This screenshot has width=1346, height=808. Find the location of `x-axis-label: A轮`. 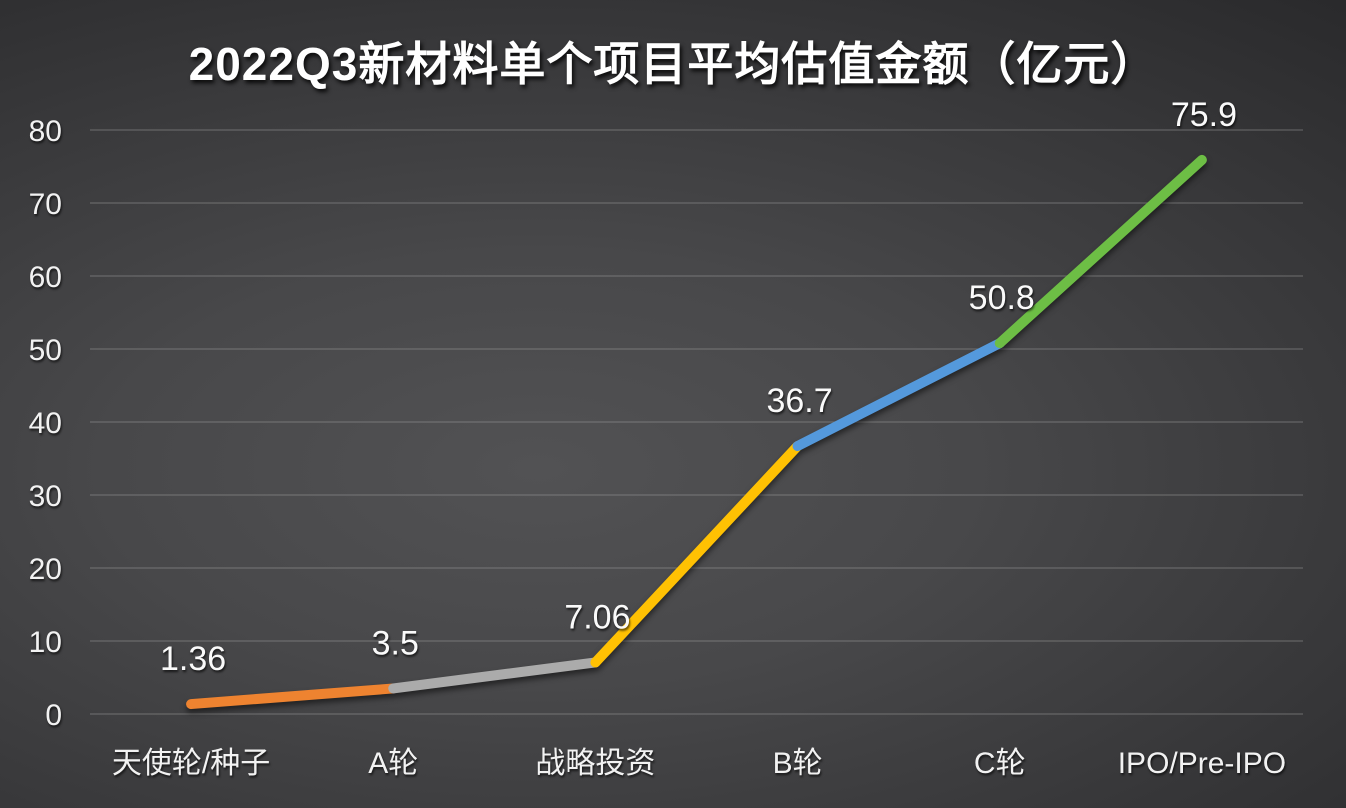

x-axis-label: A轮 is located at coordinates (393, 763).